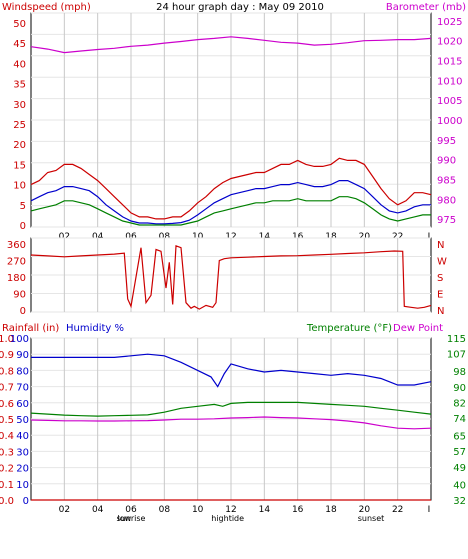 The image size is (468, 559). I want to click on hum-xtick-08: 08, so click(165, 510).